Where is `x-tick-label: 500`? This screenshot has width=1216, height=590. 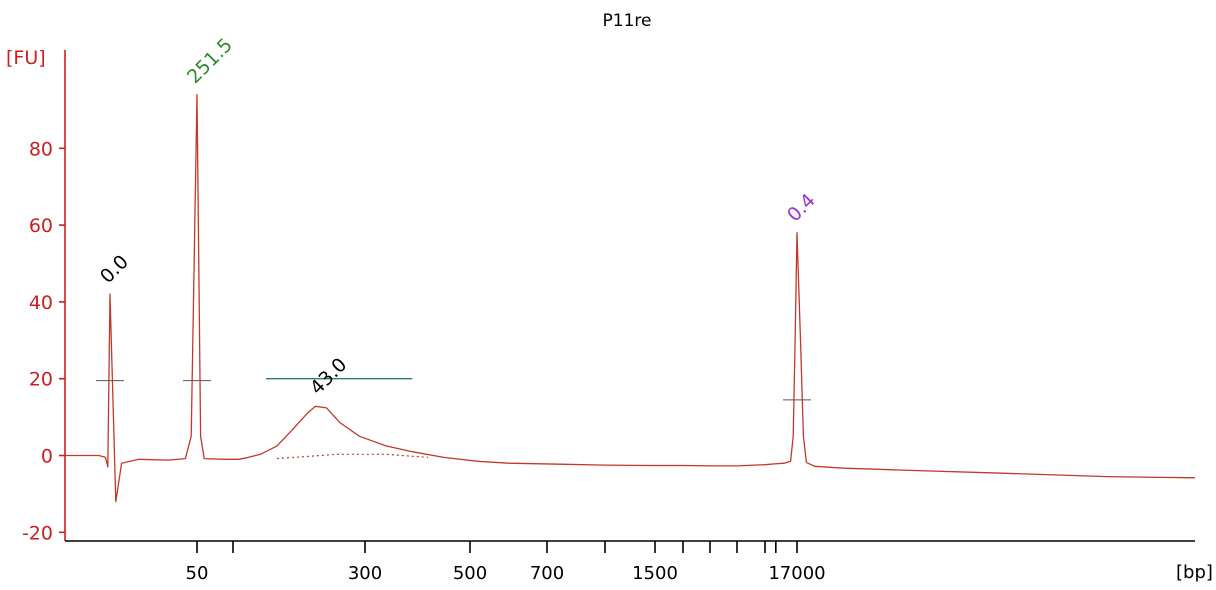
x-tick-label: 500 is located at coordinates (470, 573).